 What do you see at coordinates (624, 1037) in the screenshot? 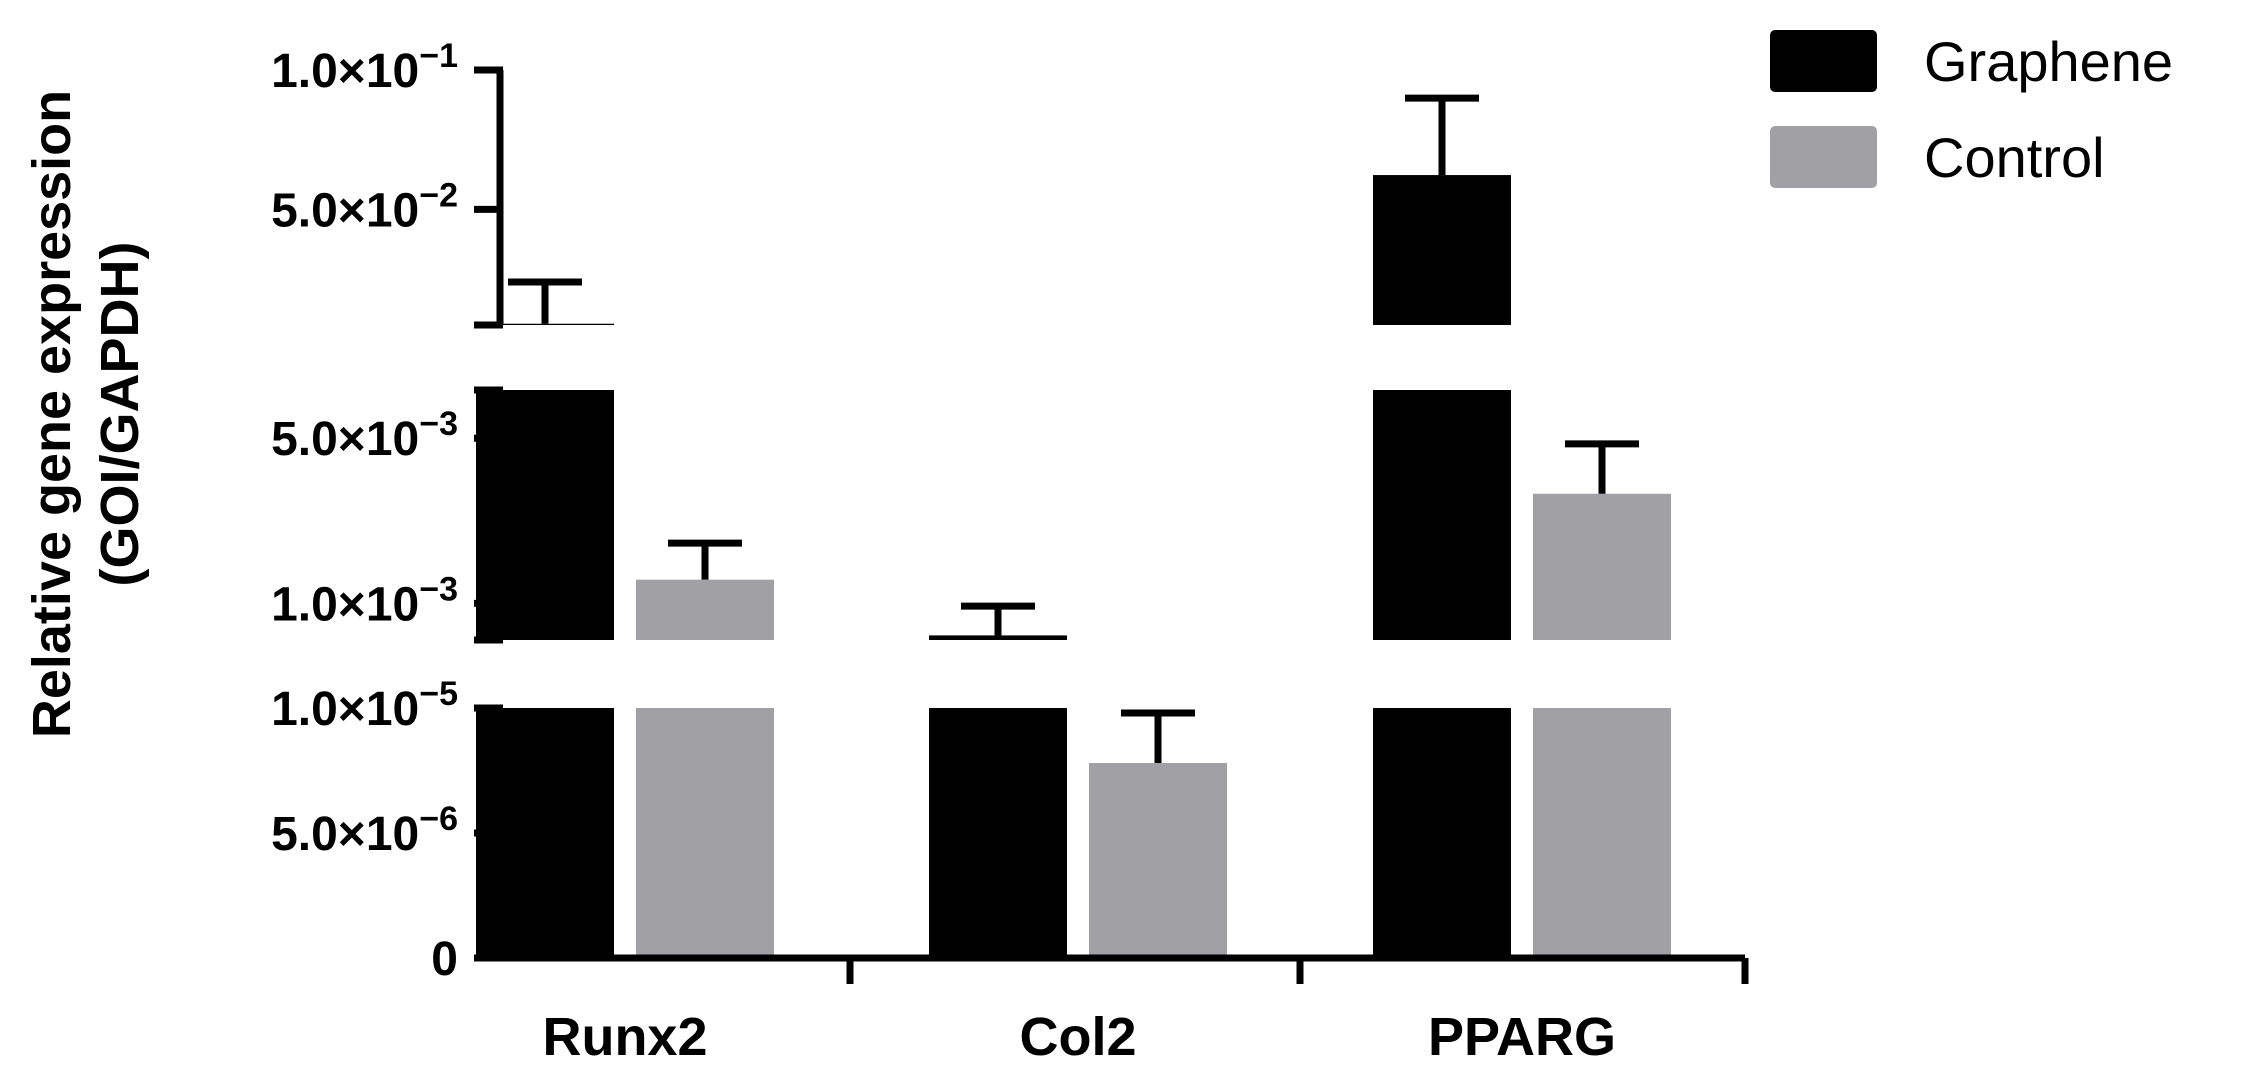
I see `x-category-label: Runx2` at bounding box center [624, 1037].